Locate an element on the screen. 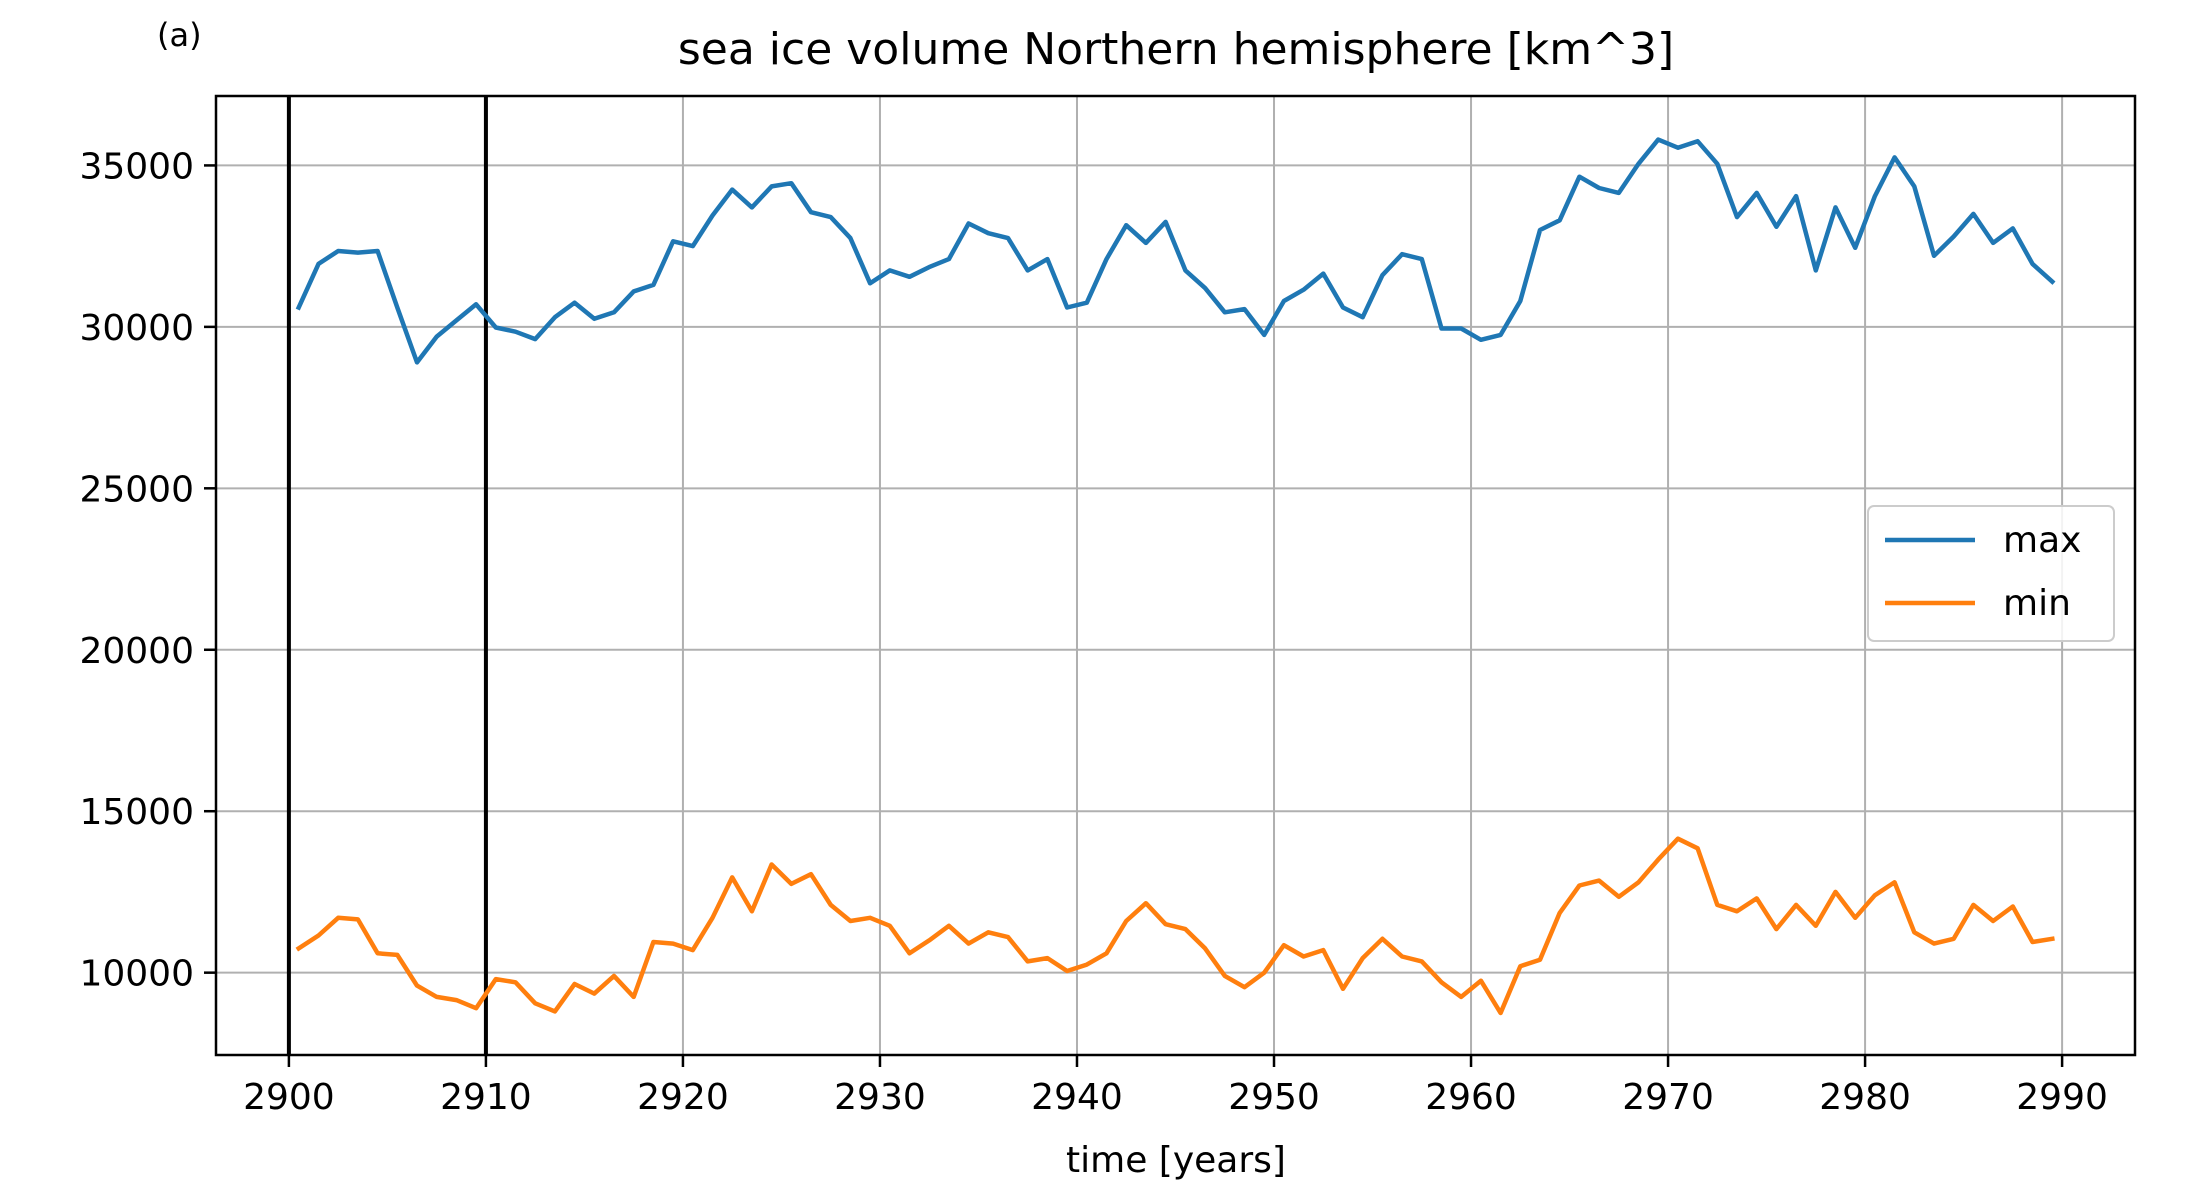 Image resolution: width=2196 pixels, height=1181 pixels. y-tick-label: 10000 is located at coordinates (136, 974).